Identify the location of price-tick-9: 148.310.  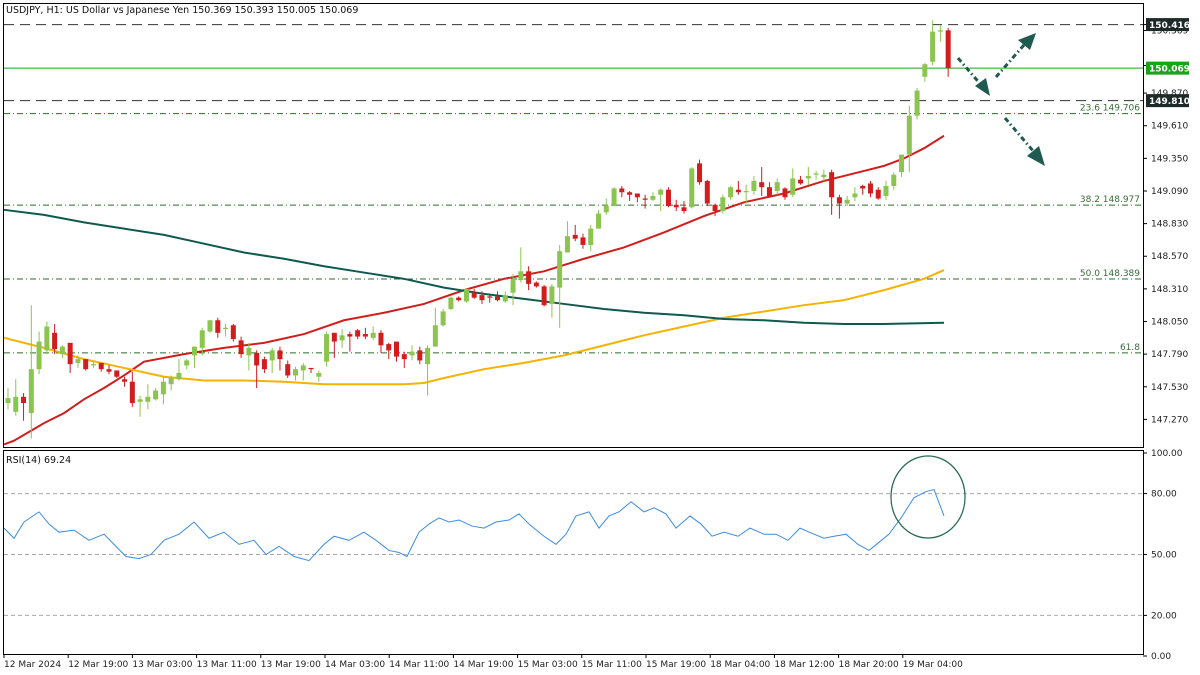
(1169, 290).